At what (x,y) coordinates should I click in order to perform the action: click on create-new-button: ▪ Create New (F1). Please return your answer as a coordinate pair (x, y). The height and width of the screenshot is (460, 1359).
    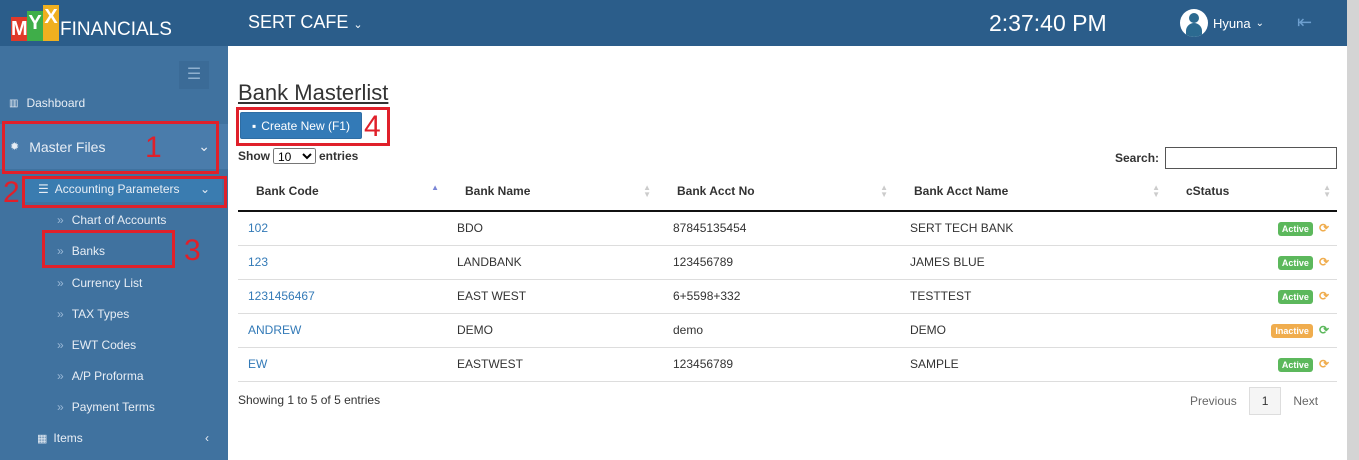
    Looking at the image, I should click on (301, 125).